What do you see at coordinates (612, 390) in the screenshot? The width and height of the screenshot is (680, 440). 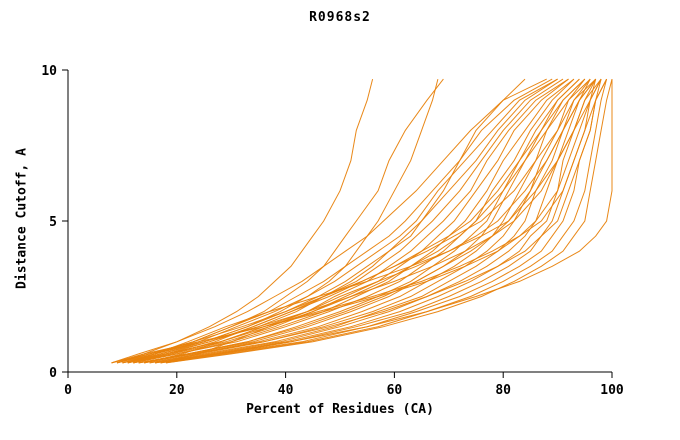 I see `x-tick-label: 100` at bounding box center [612, 390].